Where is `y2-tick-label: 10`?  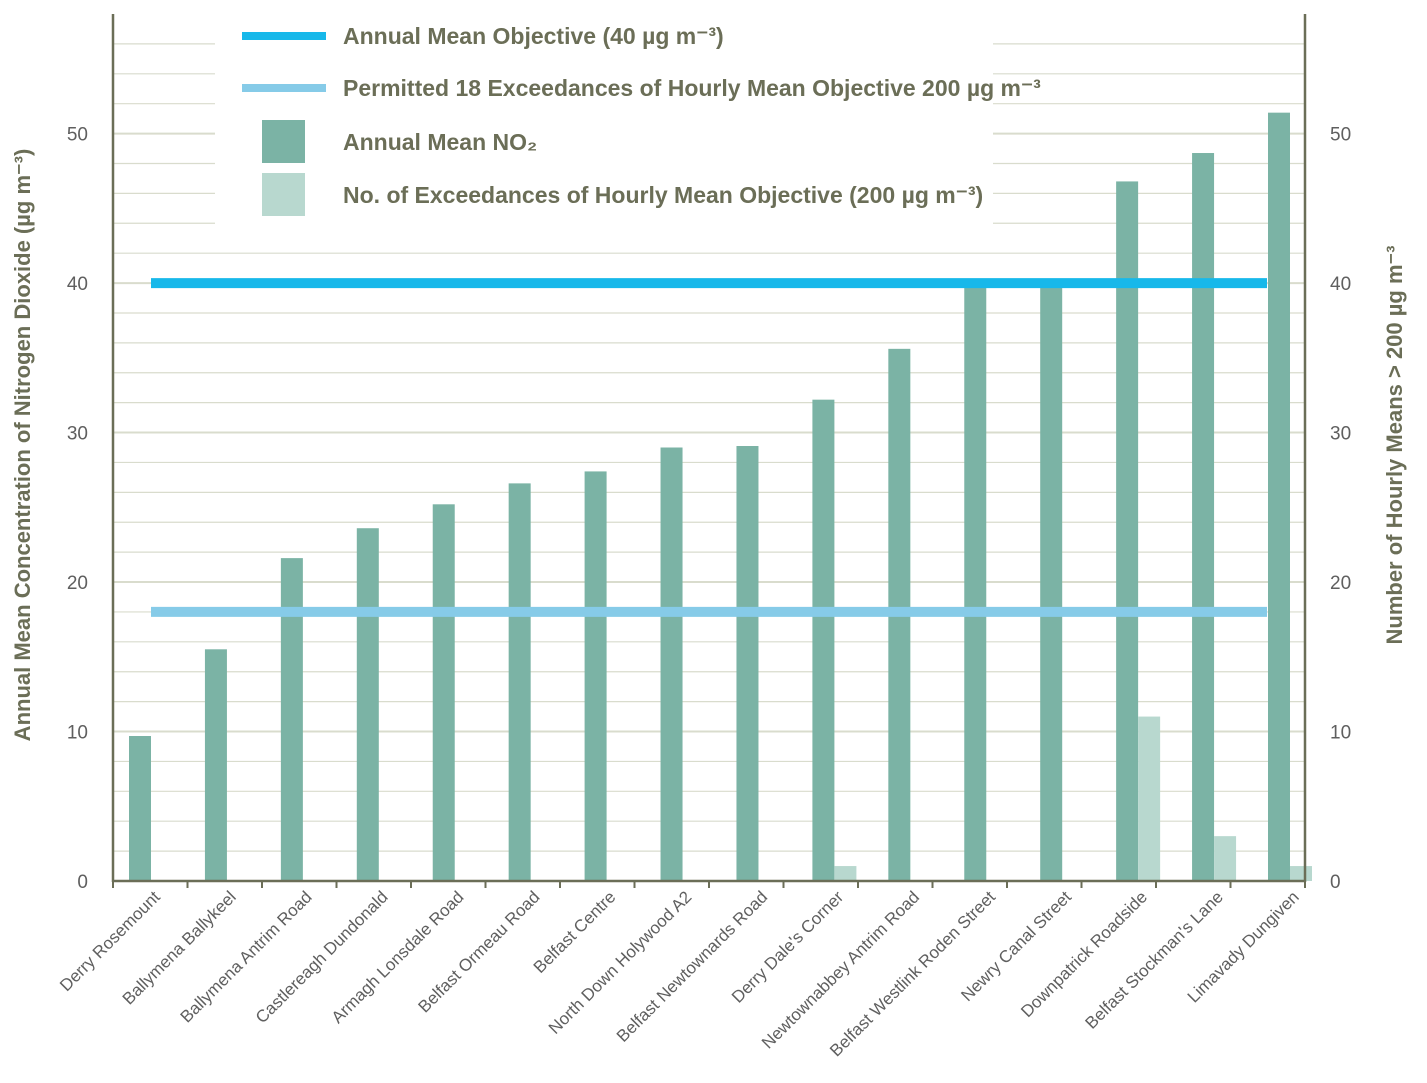 y2-tick-label: 10 is located at coordinates (1340, 733).